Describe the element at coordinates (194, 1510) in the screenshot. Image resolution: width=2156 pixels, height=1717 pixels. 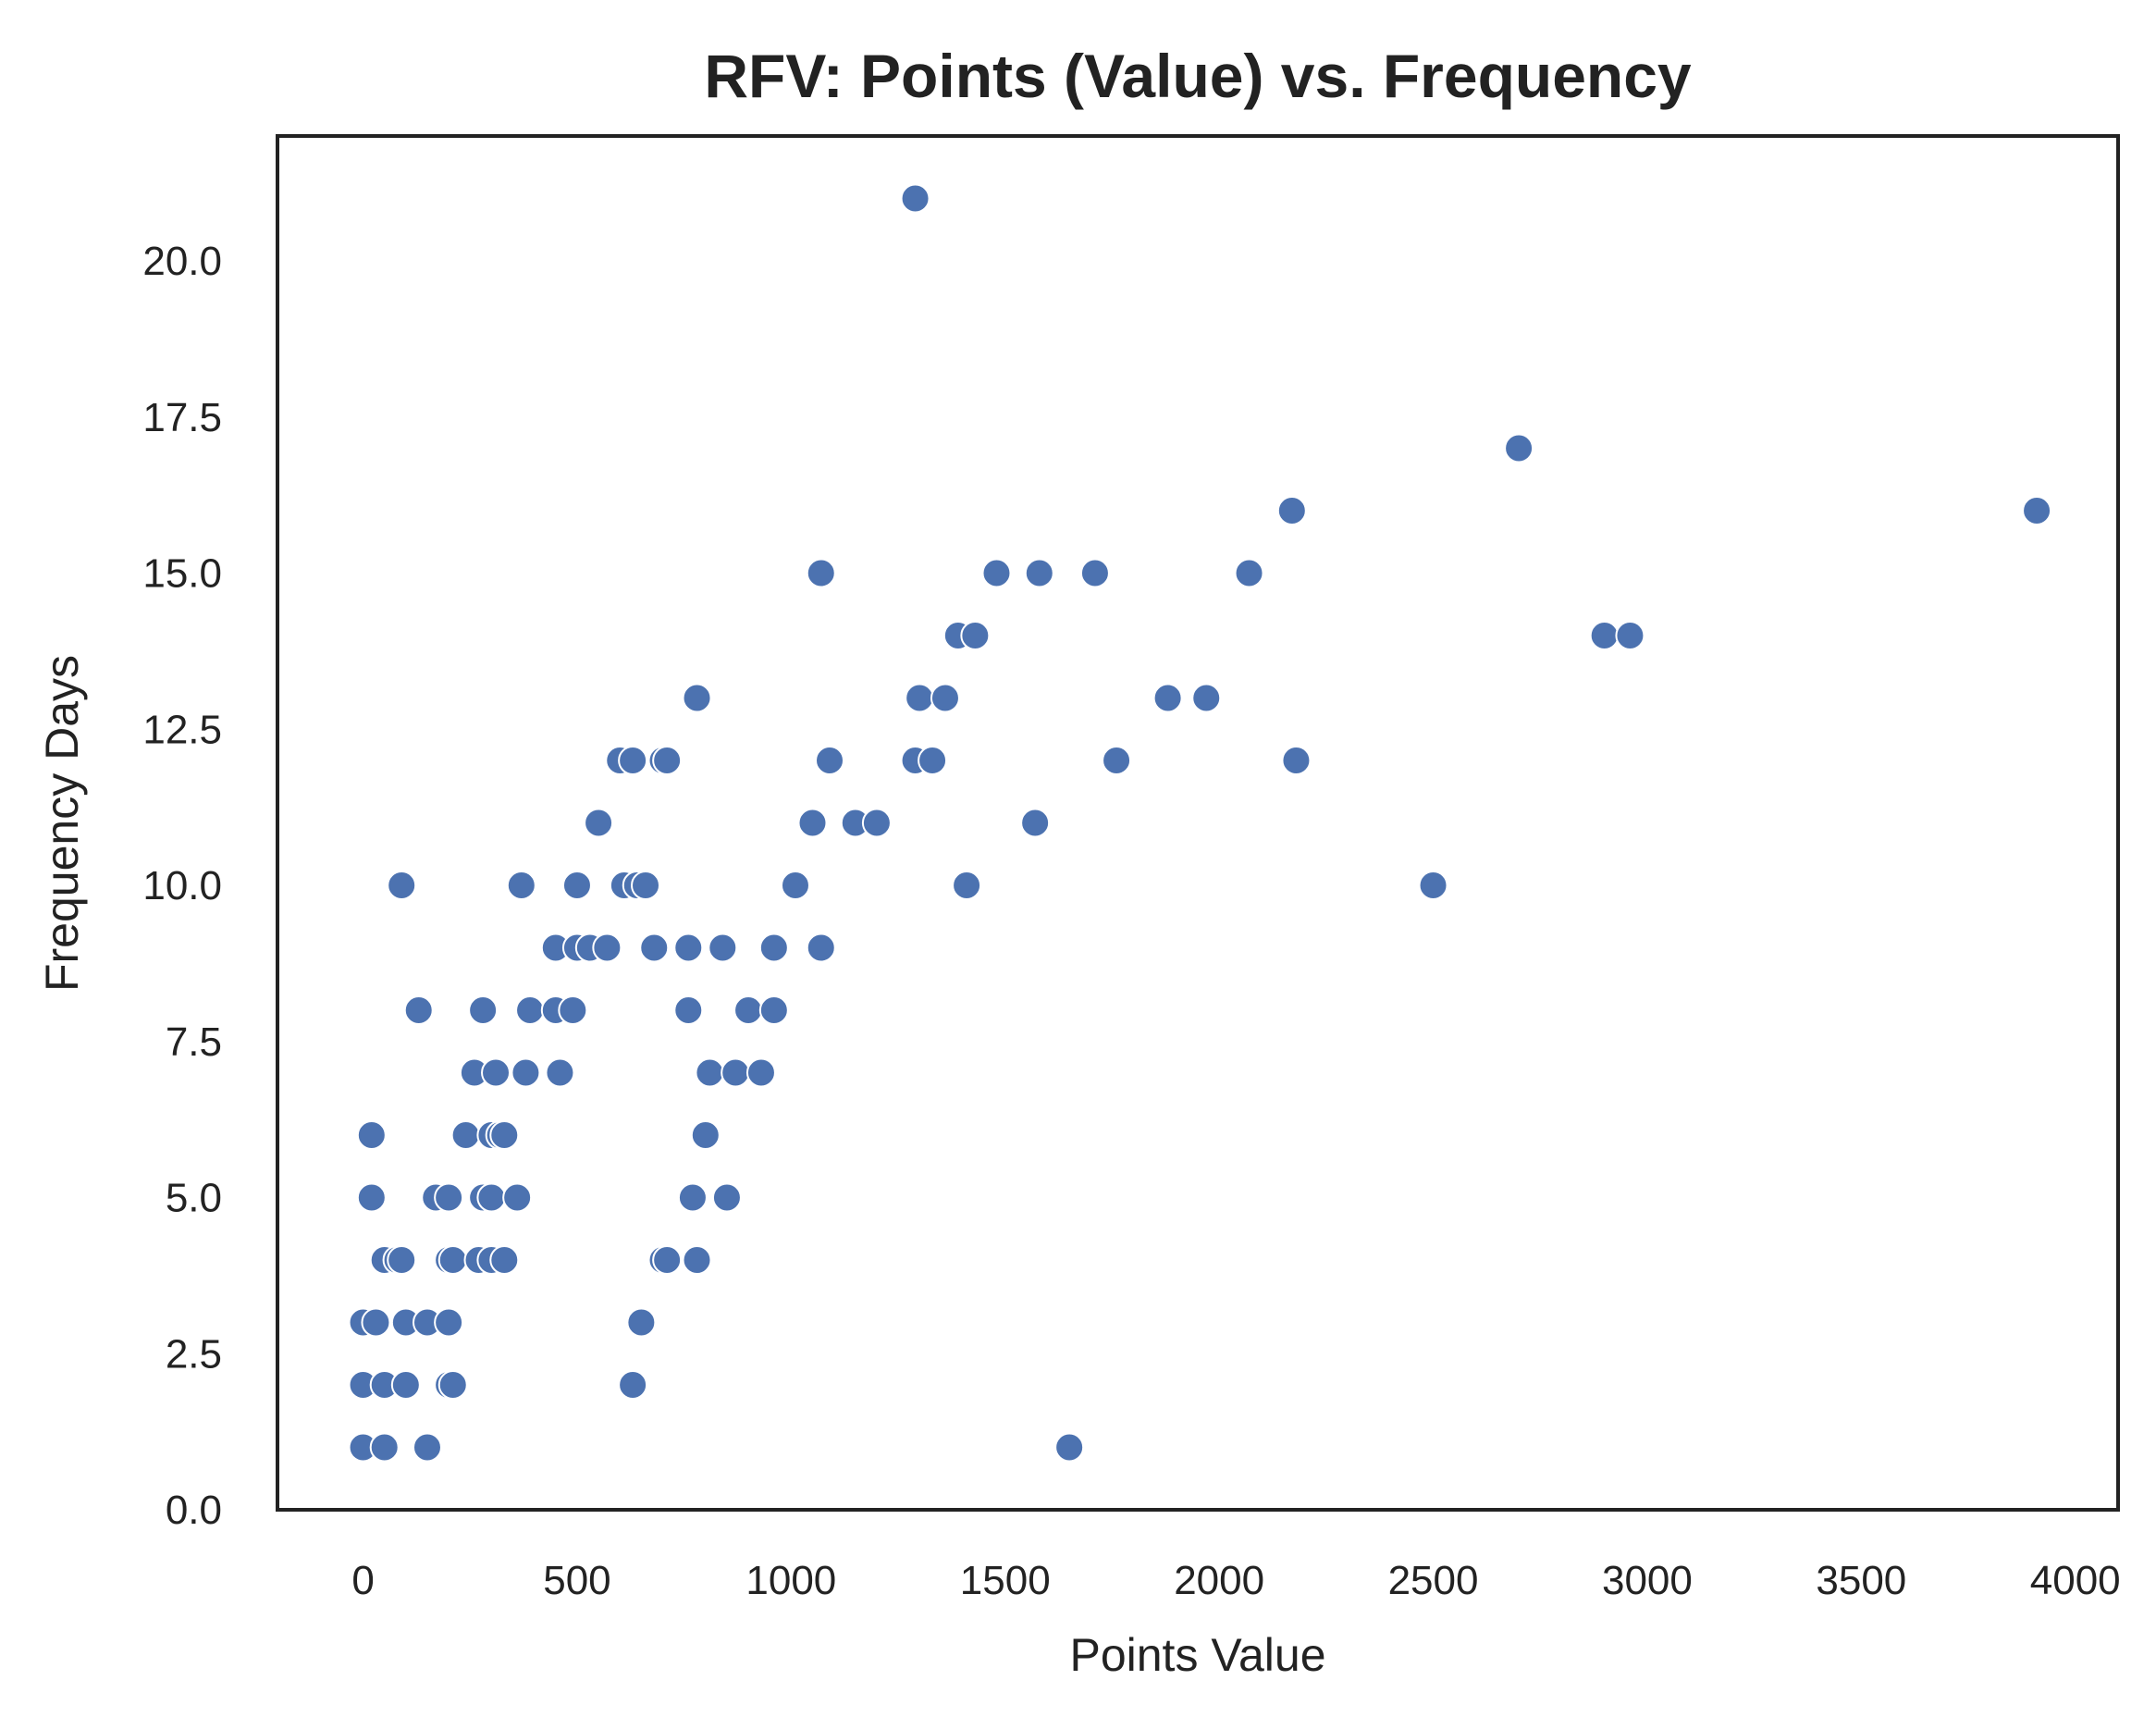
I see `y-tick-label: 0.0` at that location.